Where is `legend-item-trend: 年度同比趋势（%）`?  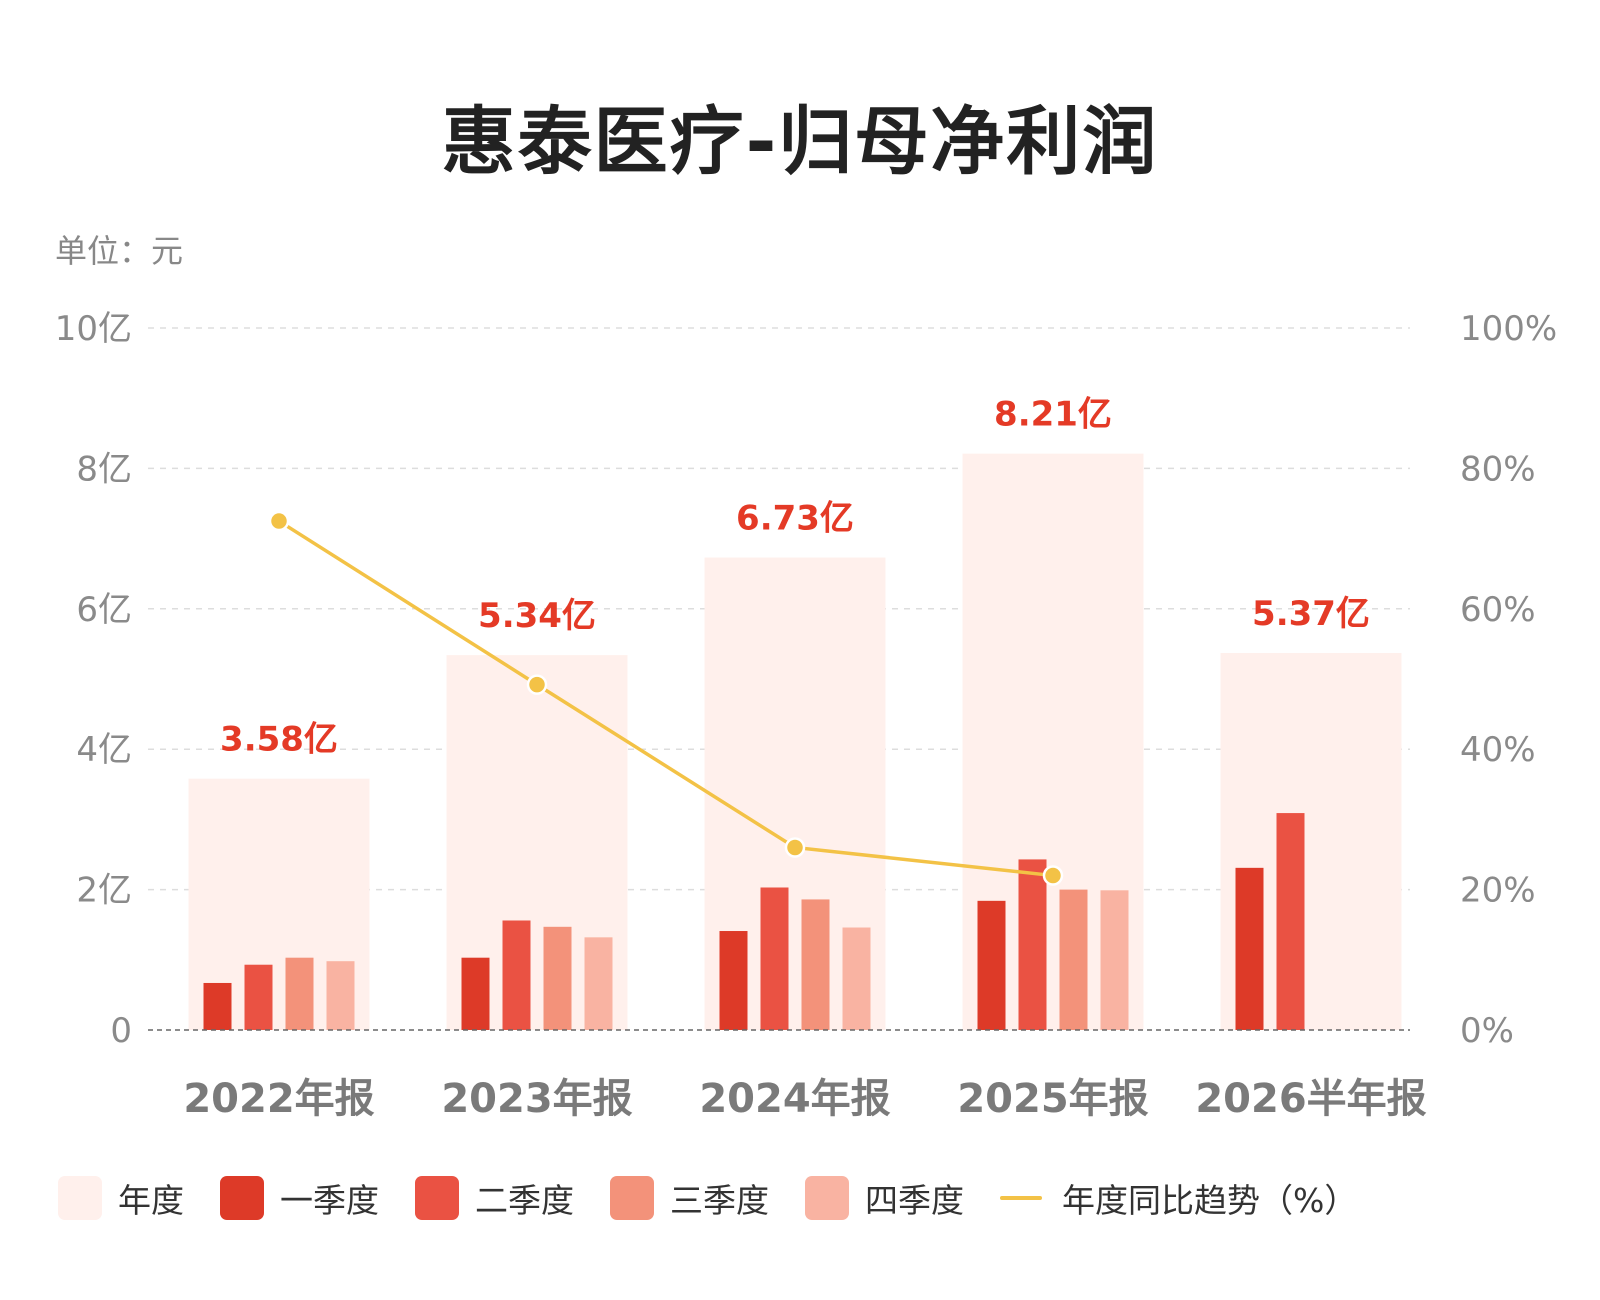 legend-item-trend: 年度同比趋势（%） is located at coordinates (1178, 1198).